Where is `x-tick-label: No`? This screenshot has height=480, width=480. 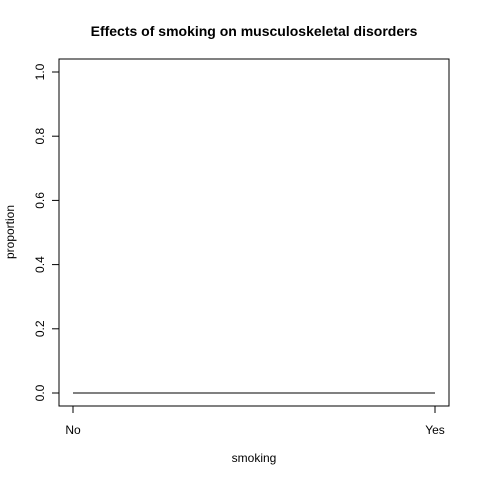
x-tick-label: No is located at coordinates (73, 430).